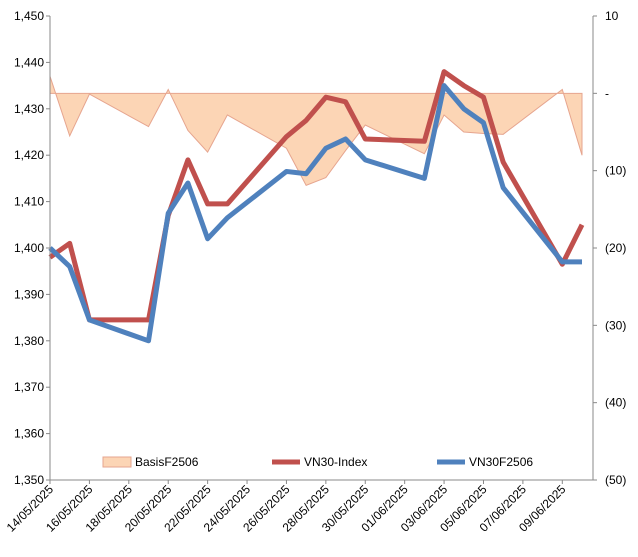 The width and height of the screenshot is (638, 557). What do you see at coordinates (29, 434) in the screenshot?
I see `y-tick-label: 1,360` at bounding box center [29, 434].